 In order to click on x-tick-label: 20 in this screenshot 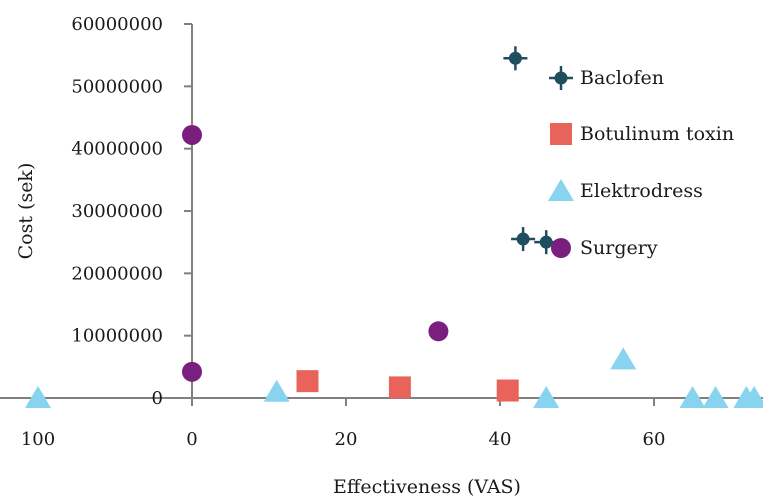, I will do `click(346, 439)`.